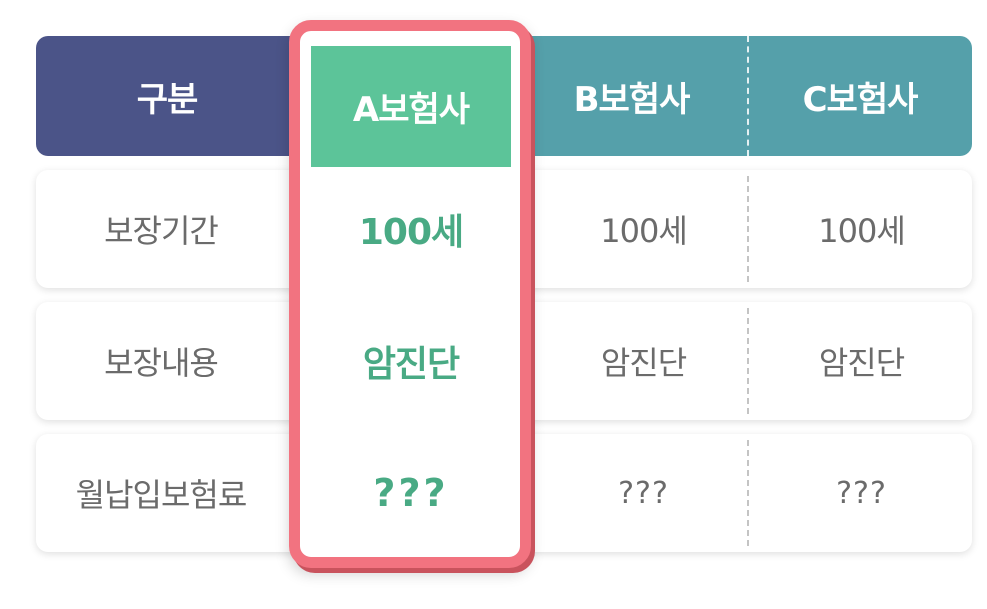  What do you see at coordinates (862, 231) in the screenshot?
I see `cell-c-coverage-period: 100세` at bounding box center [862, 231].